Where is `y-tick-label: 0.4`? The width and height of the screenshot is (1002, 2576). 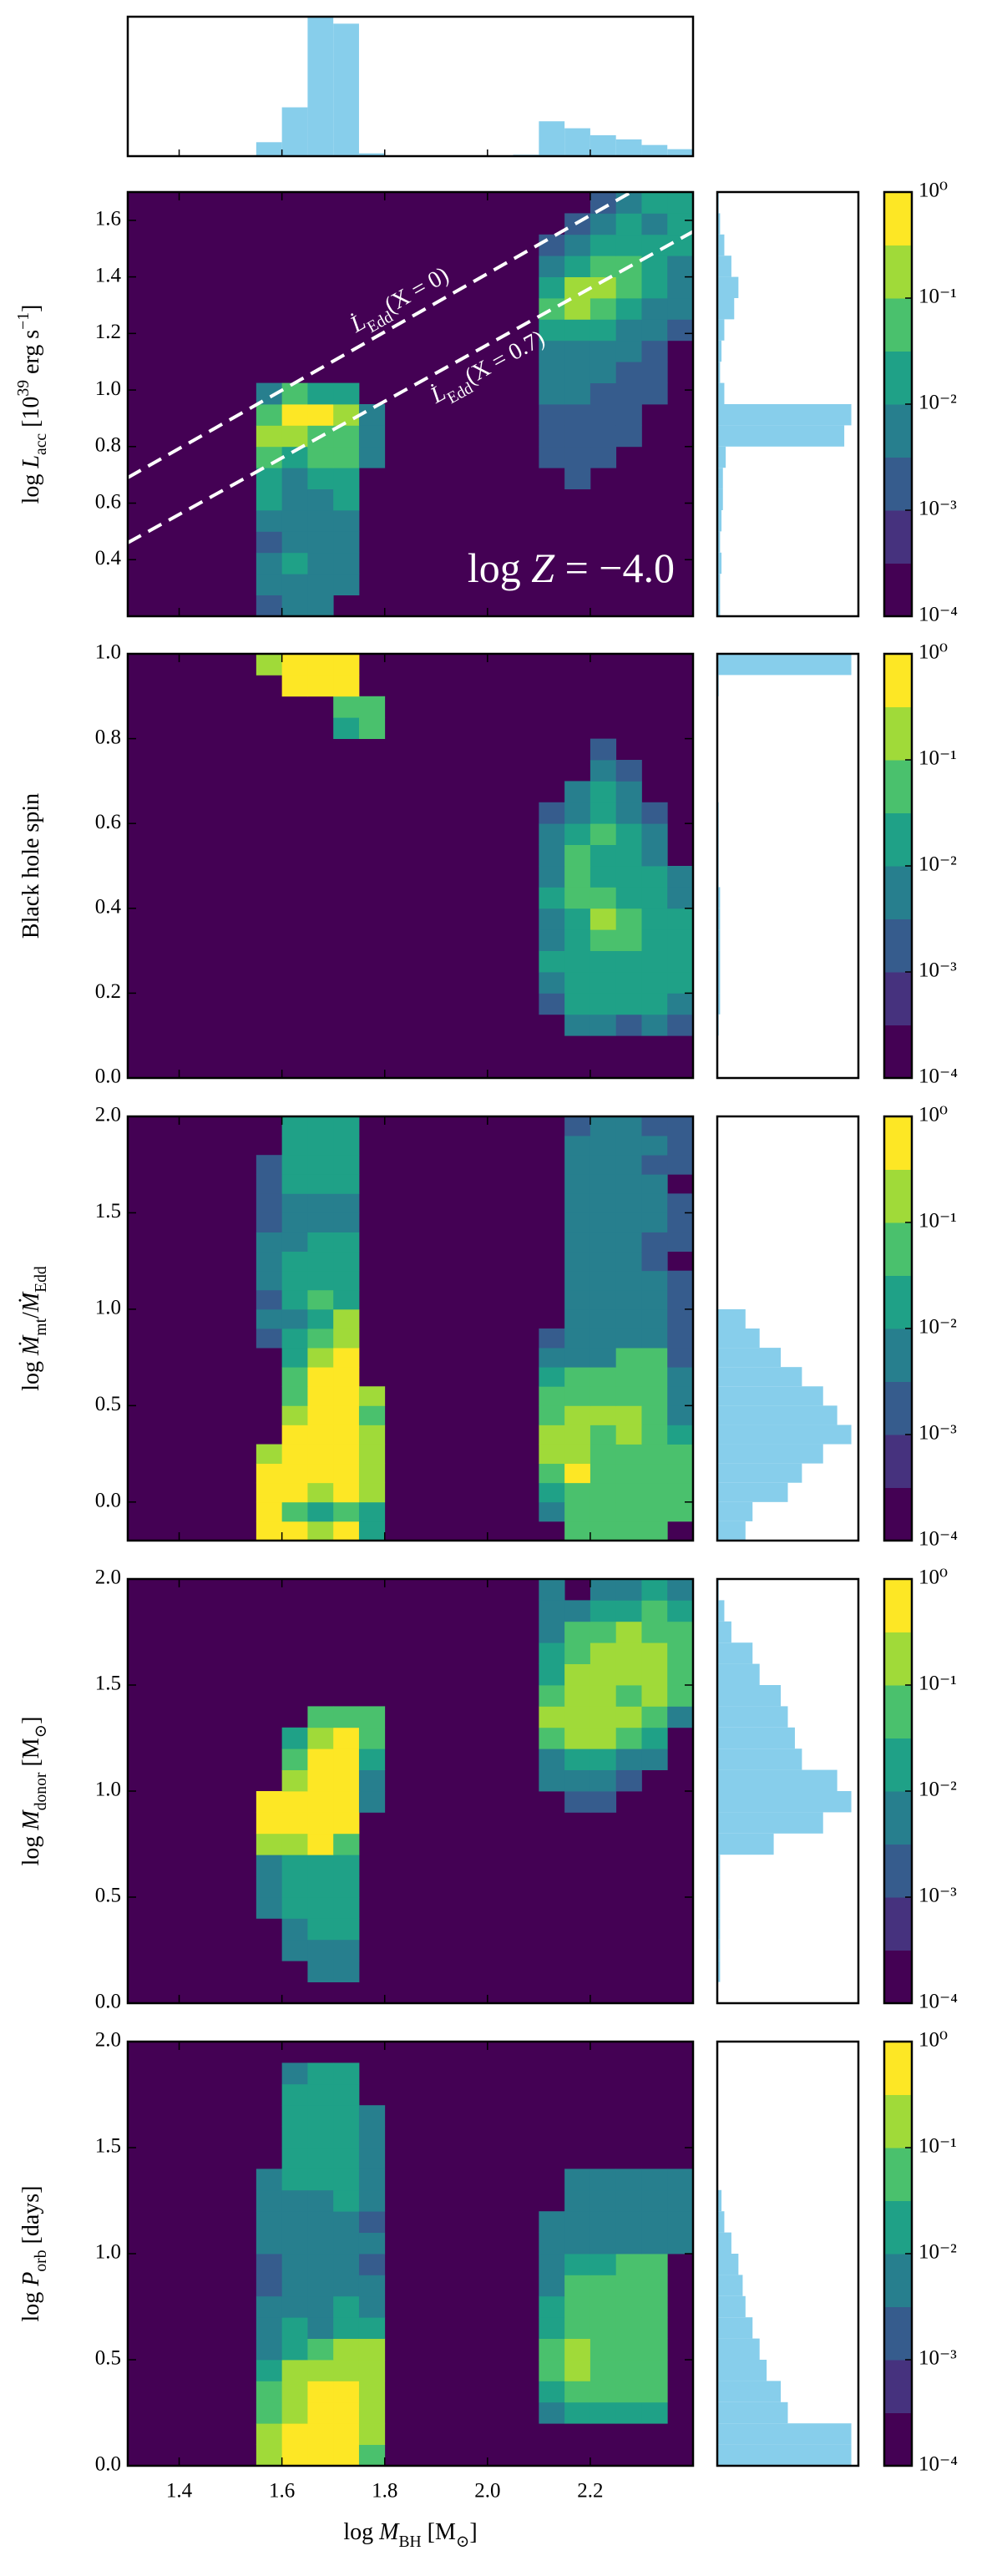 y-tick-label: 0.4 is located at coordinates (108, 907).